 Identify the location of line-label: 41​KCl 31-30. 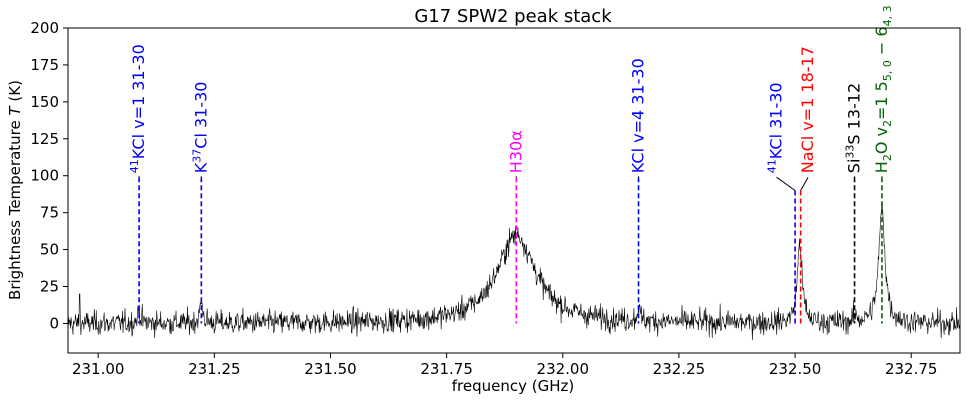
(775, 127).